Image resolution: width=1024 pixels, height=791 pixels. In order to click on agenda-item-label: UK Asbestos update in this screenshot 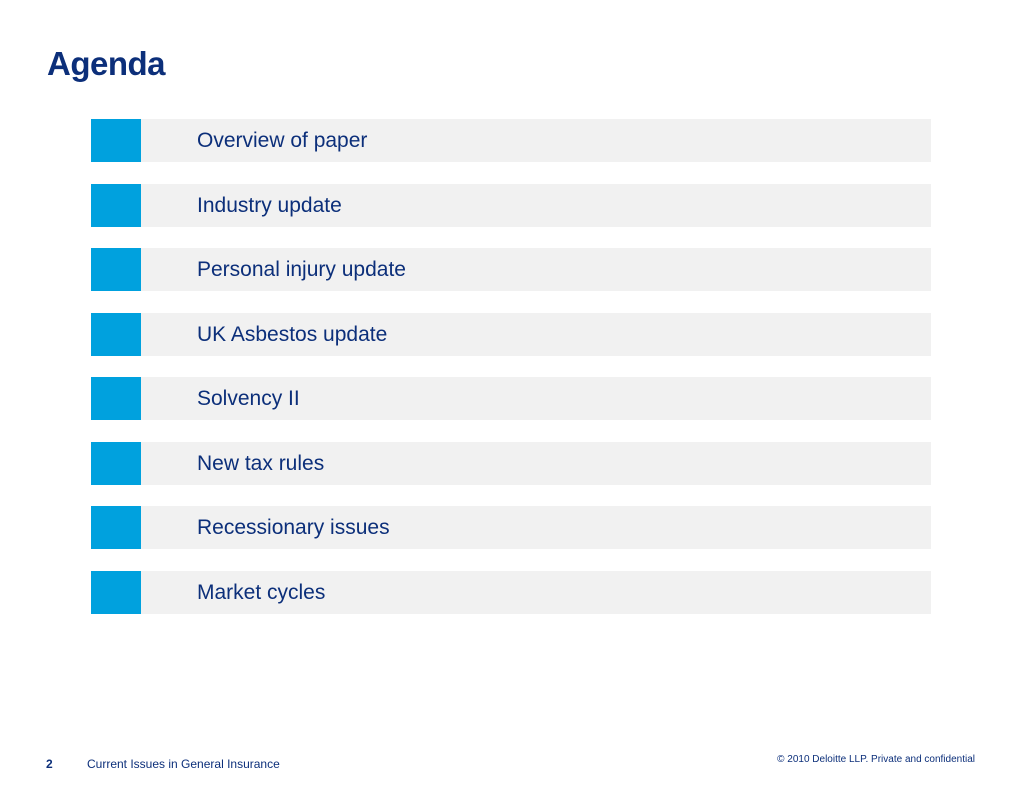, I will do `click(292, 334)`.